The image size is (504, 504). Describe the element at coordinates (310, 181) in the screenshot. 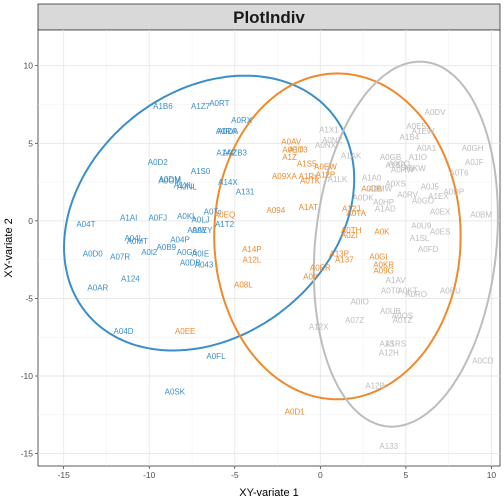

I see `point-label: A0TK` at that location.